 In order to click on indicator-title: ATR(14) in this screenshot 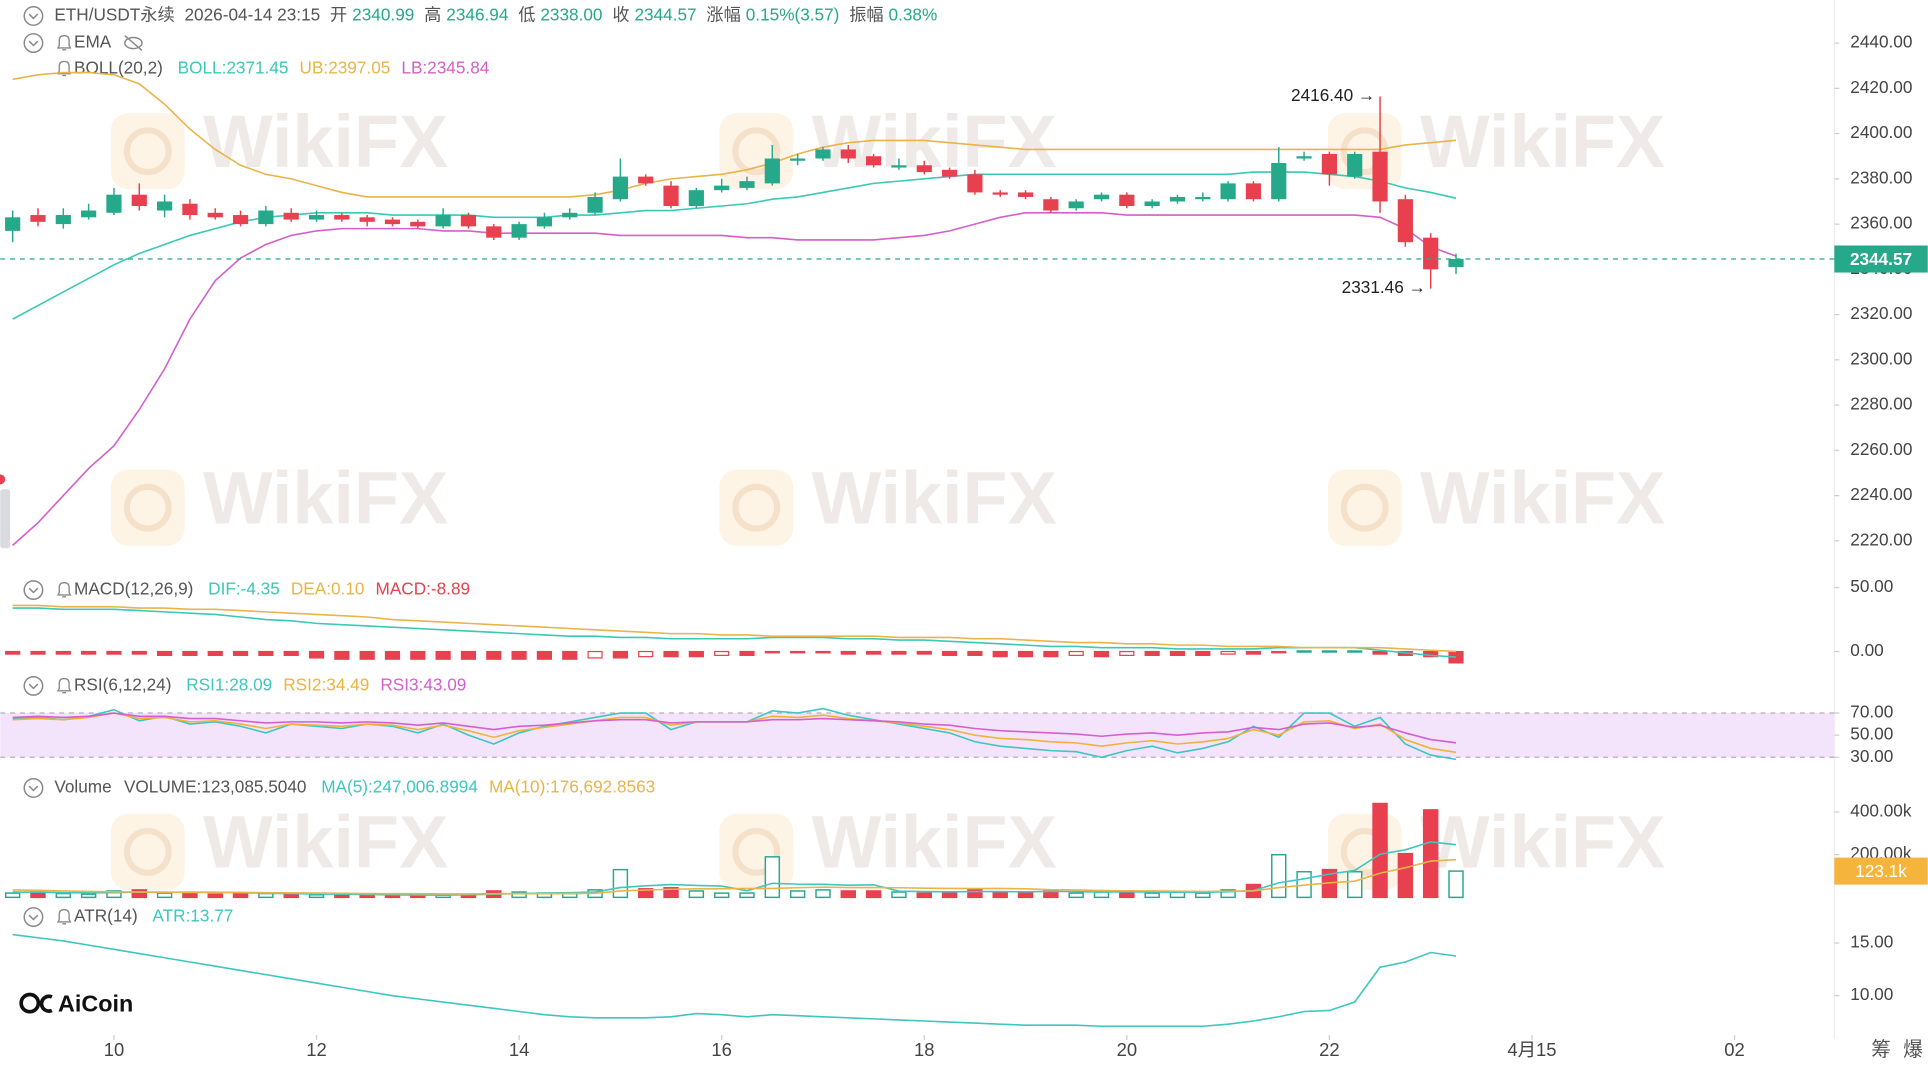, I will do `click(106, 916)`.